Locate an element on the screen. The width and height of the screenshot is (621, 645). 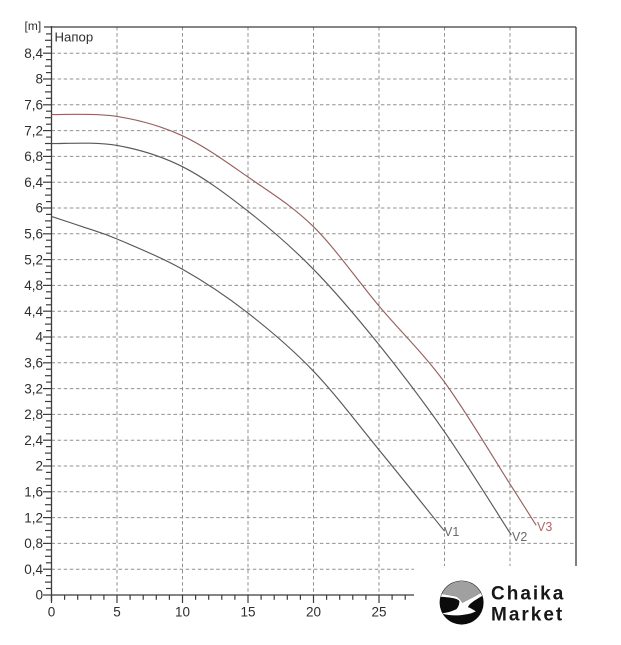
svg-text: 5,2 is located at coordinates (33, 259).